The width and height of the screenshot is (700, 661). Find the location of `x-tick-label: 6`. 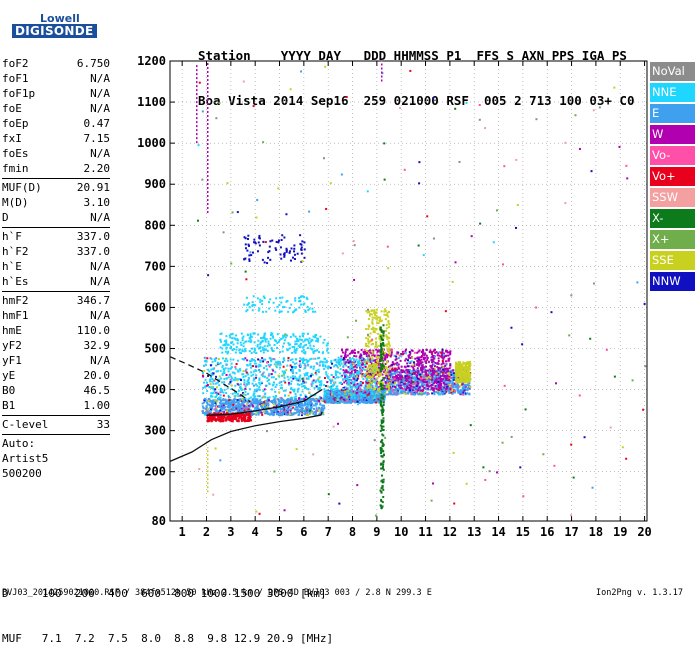

x-tick-label: 6 is located at coordinates (303, 532).